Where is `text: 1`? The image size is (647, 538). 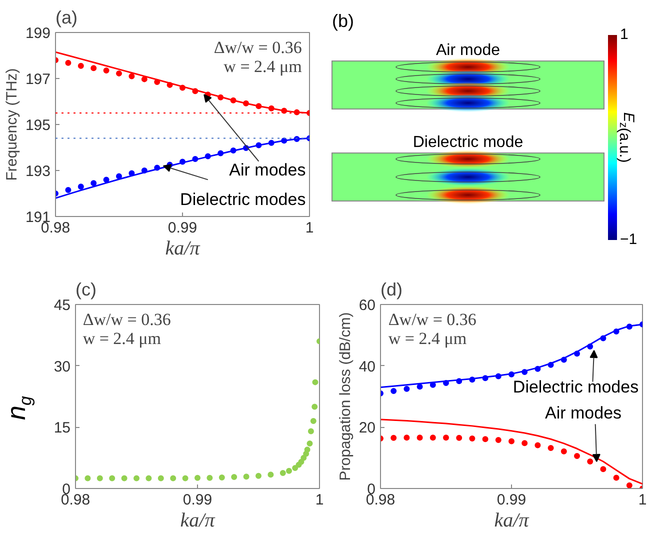
text: 1 is located at coordinates (624, 34).